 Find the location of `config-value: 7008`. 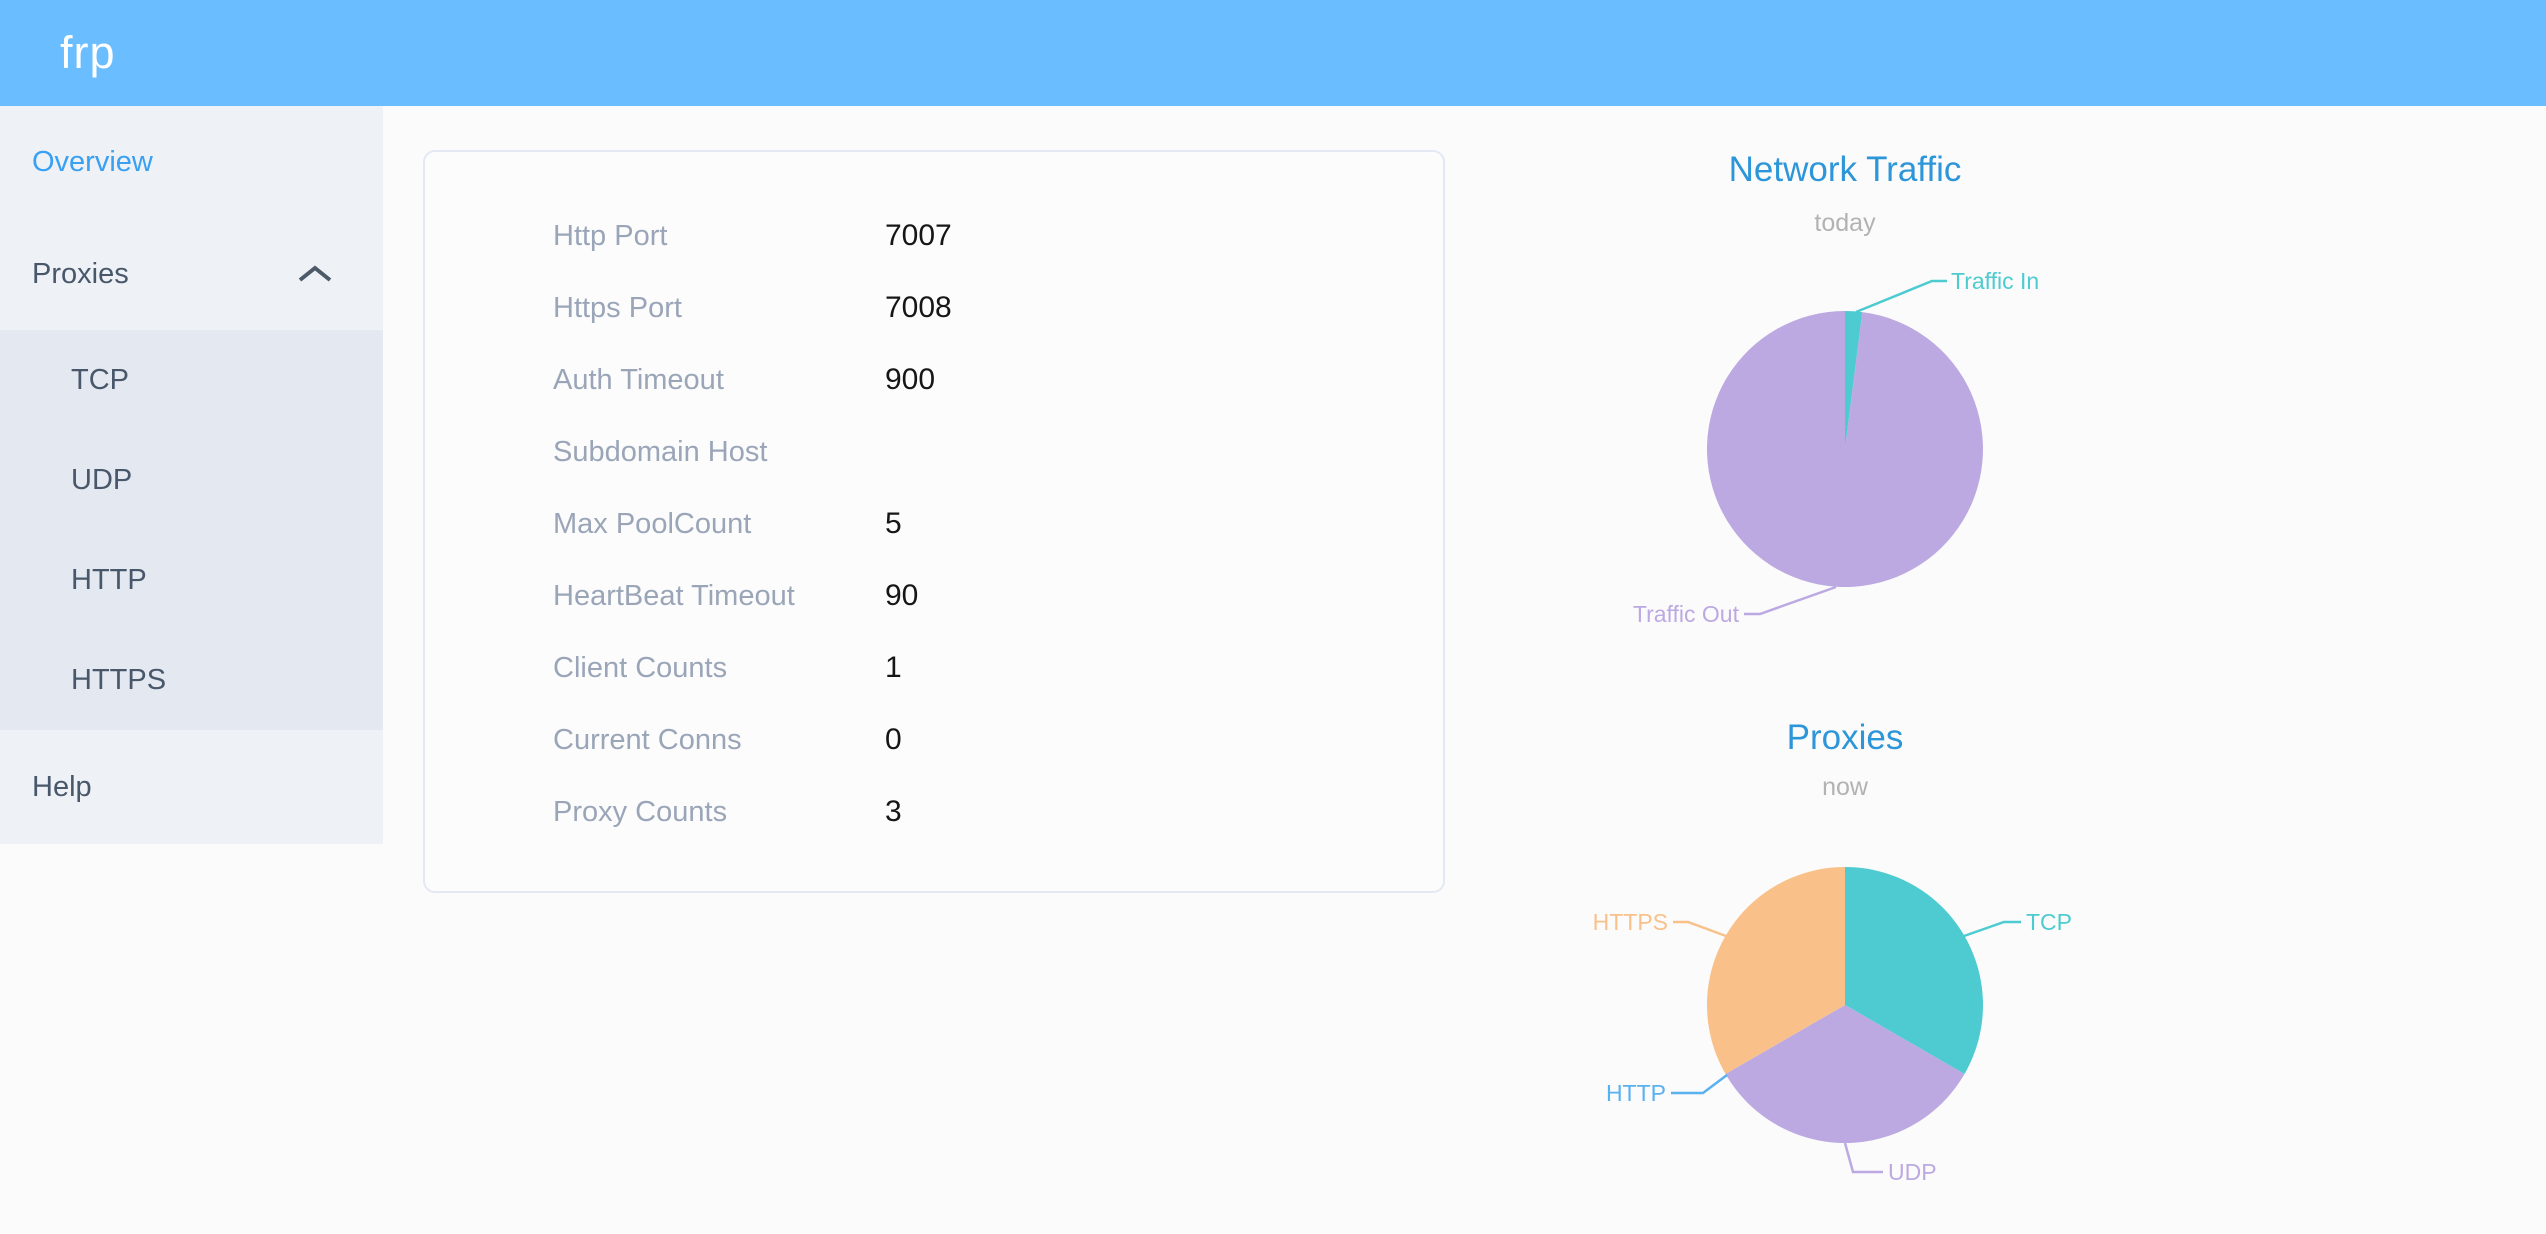

config-value: 7008 is located at coordinates (918, 307).